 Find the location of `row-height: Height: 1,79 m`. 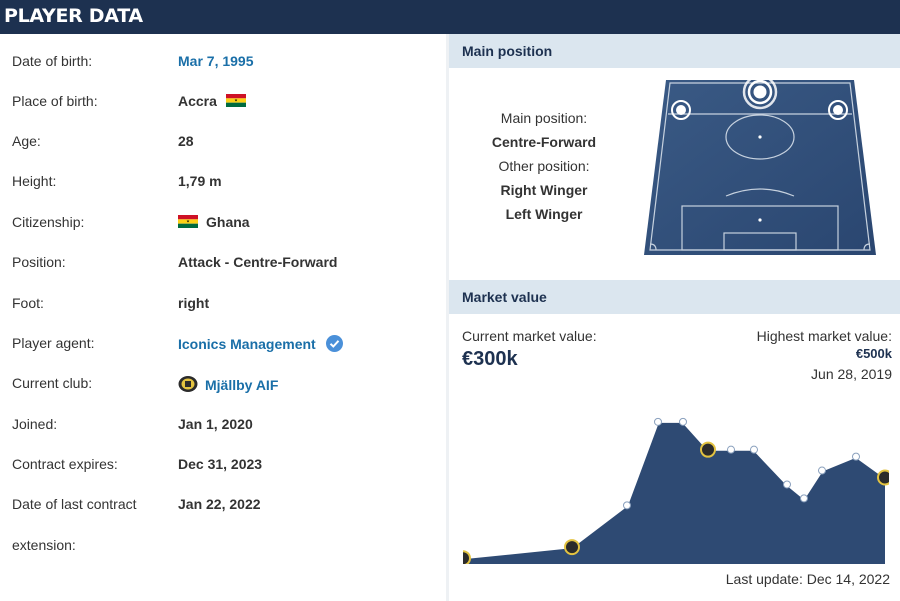

row-height: Height: 1,79 m is located at coordinates (223, 182).